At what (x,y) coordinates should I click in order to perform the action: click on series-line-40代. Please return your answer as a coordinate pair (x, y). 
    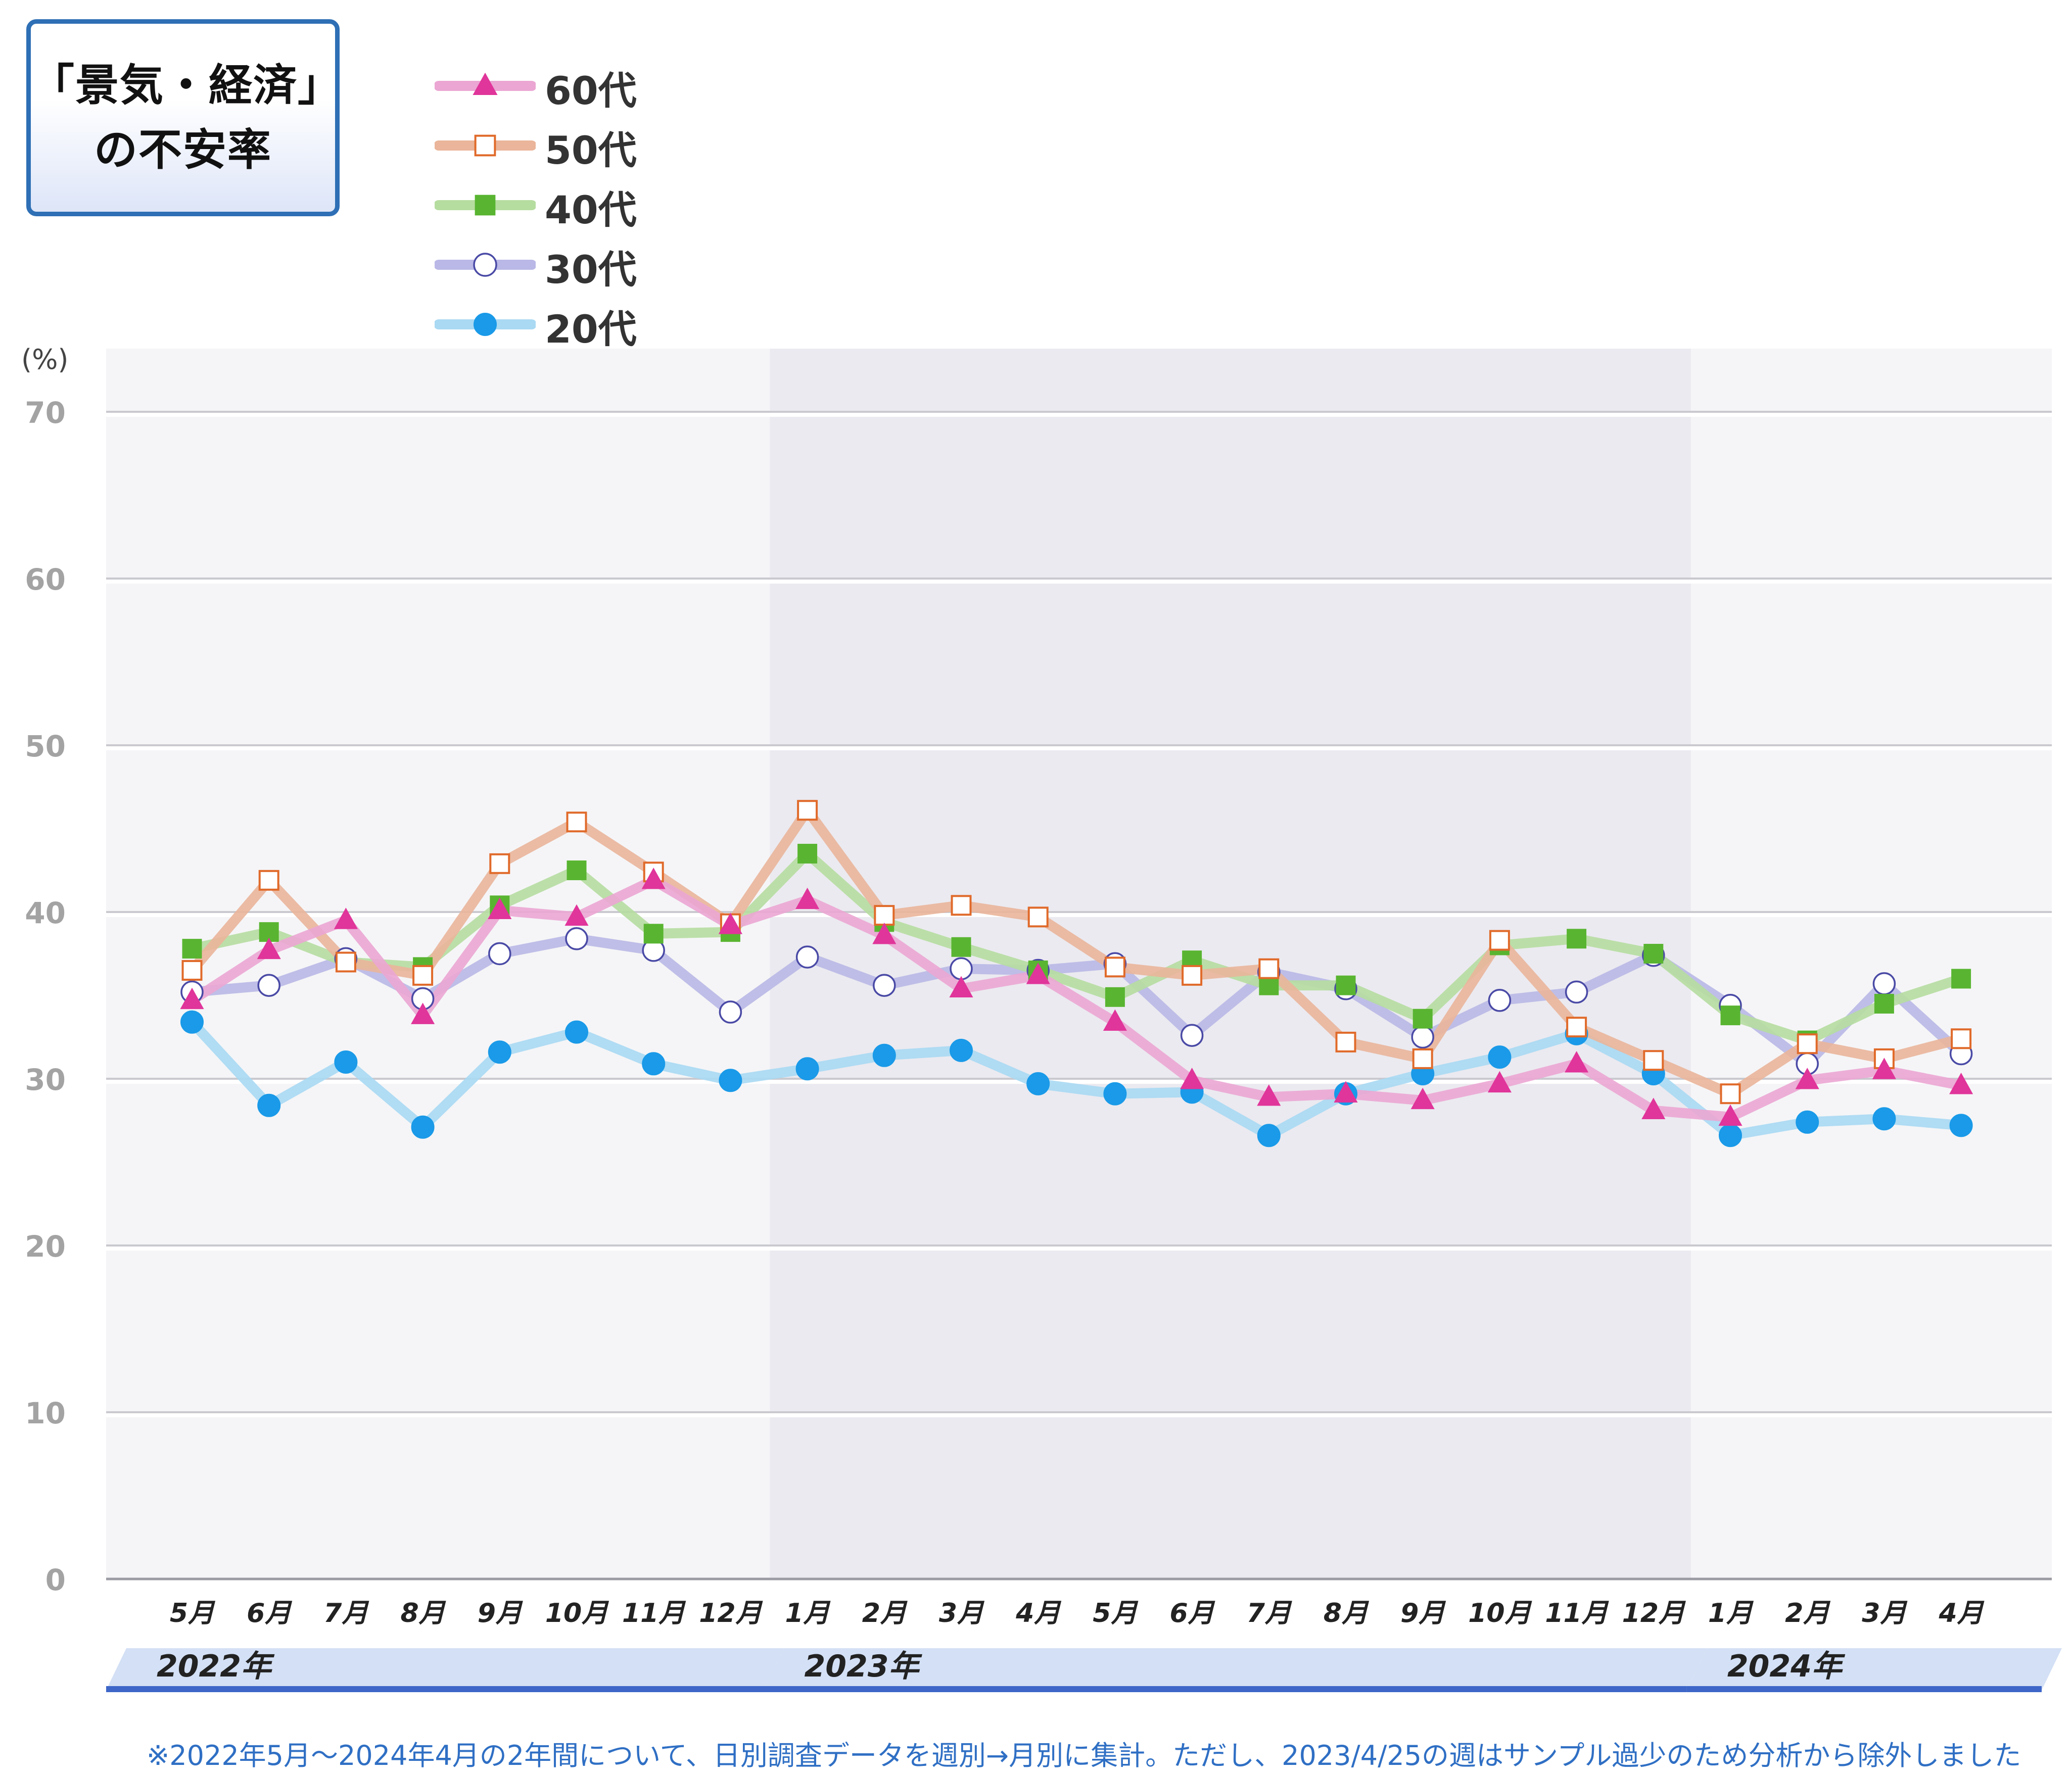
    Looking at the image, I should click on (1076, 947).